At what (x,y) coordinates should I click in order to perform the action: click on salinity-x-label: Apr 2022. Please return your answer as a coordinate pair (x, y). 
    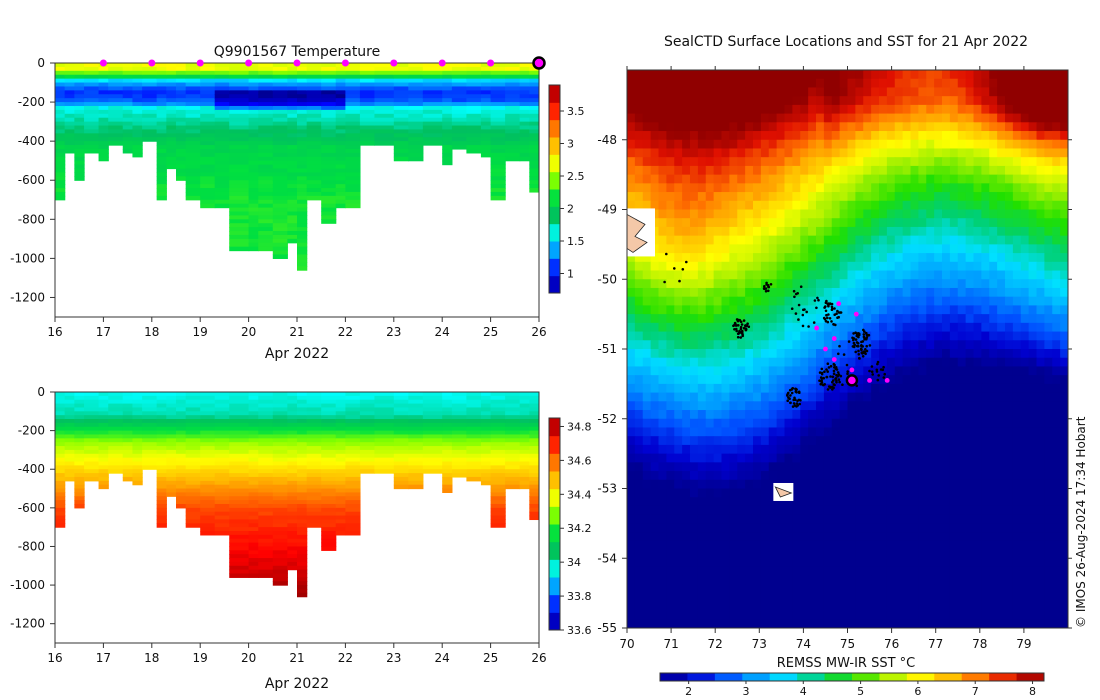
    Looking at the image, I should click on (297, 684).